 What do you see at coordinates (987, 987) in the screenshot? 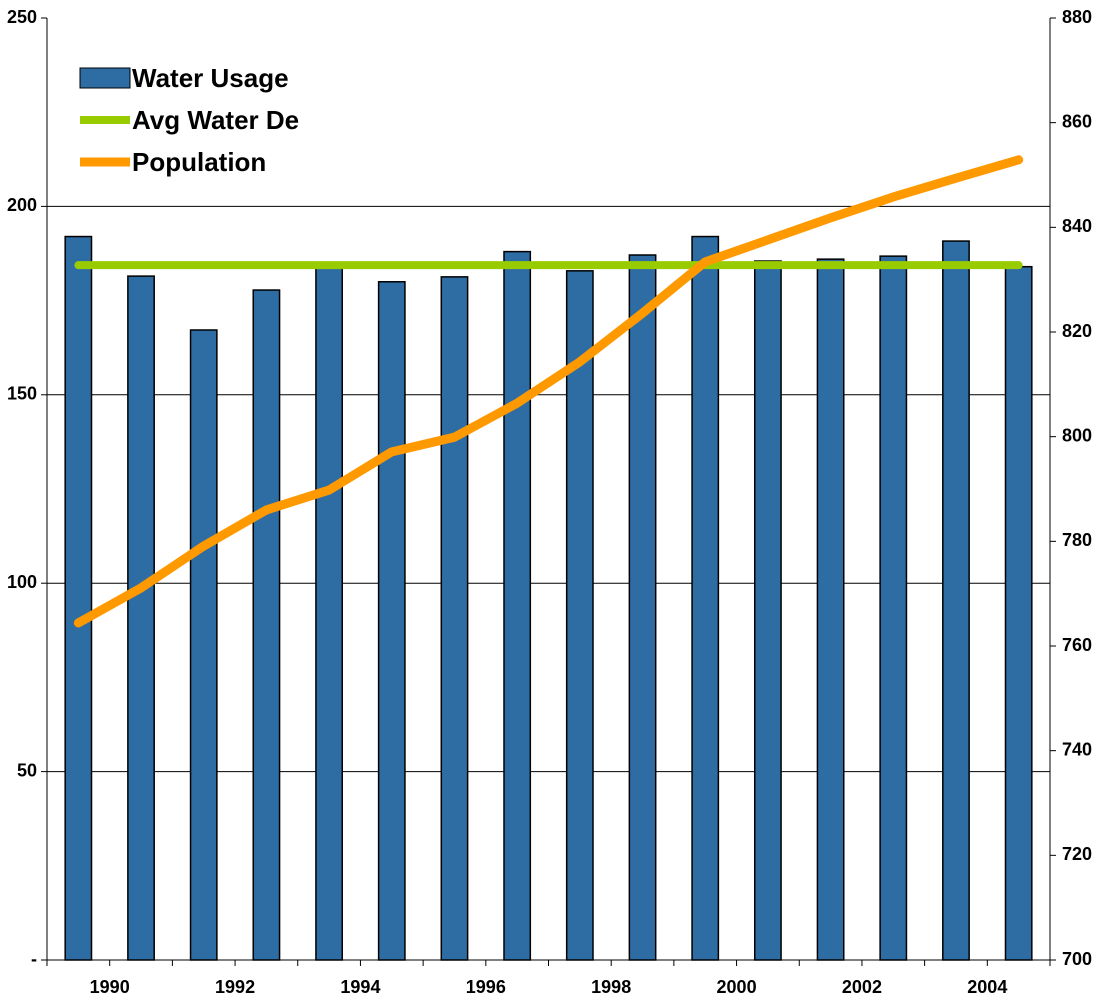
I see `x-tick-label: 2004` at bounding box center [987, 987].